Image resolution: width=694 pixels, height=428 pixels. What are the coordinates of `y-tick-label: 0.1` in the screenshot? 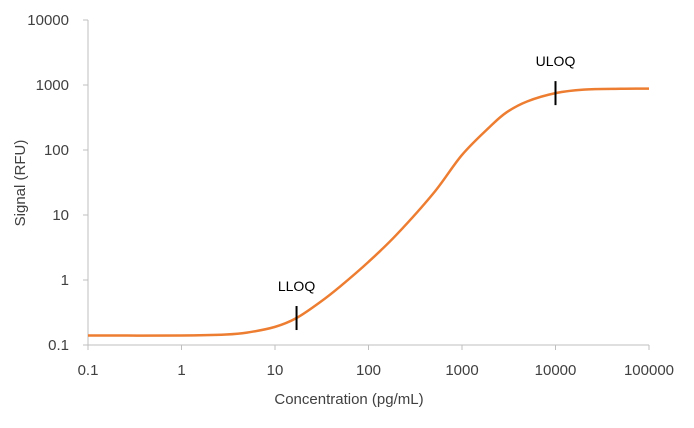 It's located at (58, 345).